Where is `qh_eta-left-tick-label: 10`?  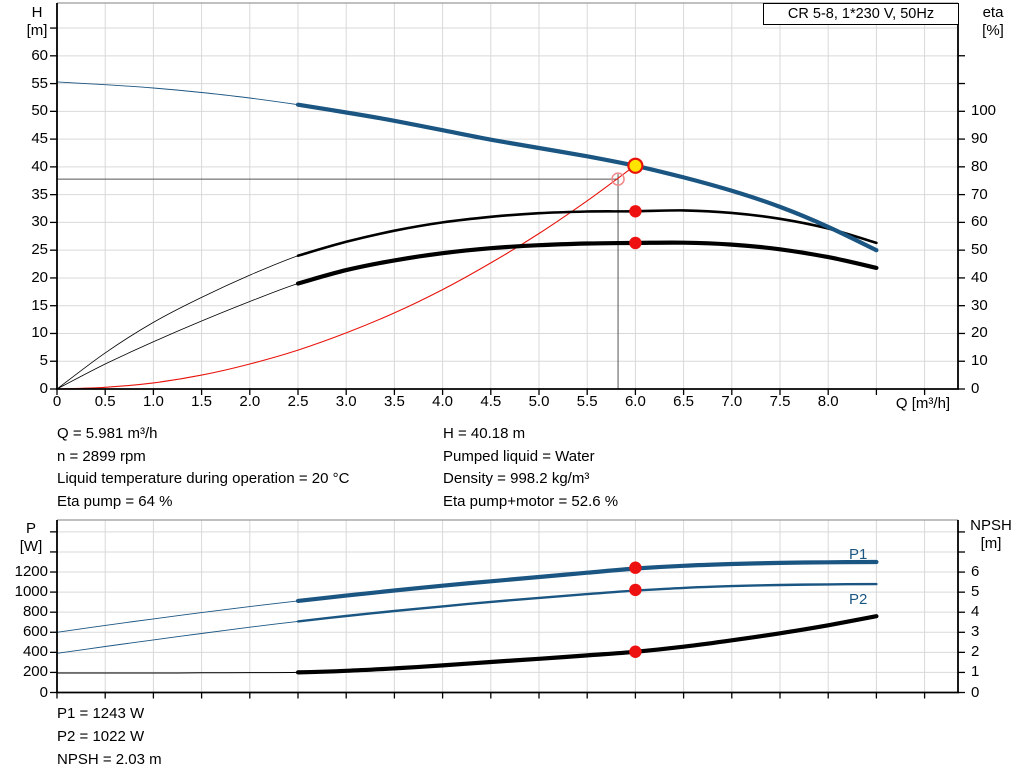 qh_eta-left-tick-label: 10 is located at coordinates (39, 333).